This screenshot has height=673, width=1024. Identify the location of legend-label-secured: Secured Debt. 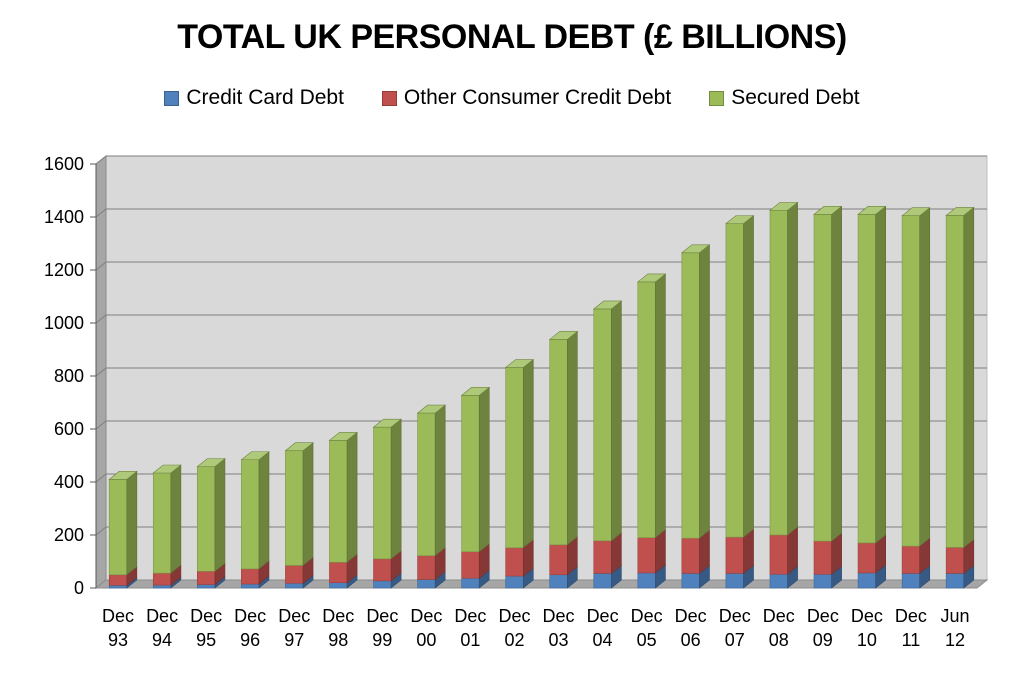
(795, 97).